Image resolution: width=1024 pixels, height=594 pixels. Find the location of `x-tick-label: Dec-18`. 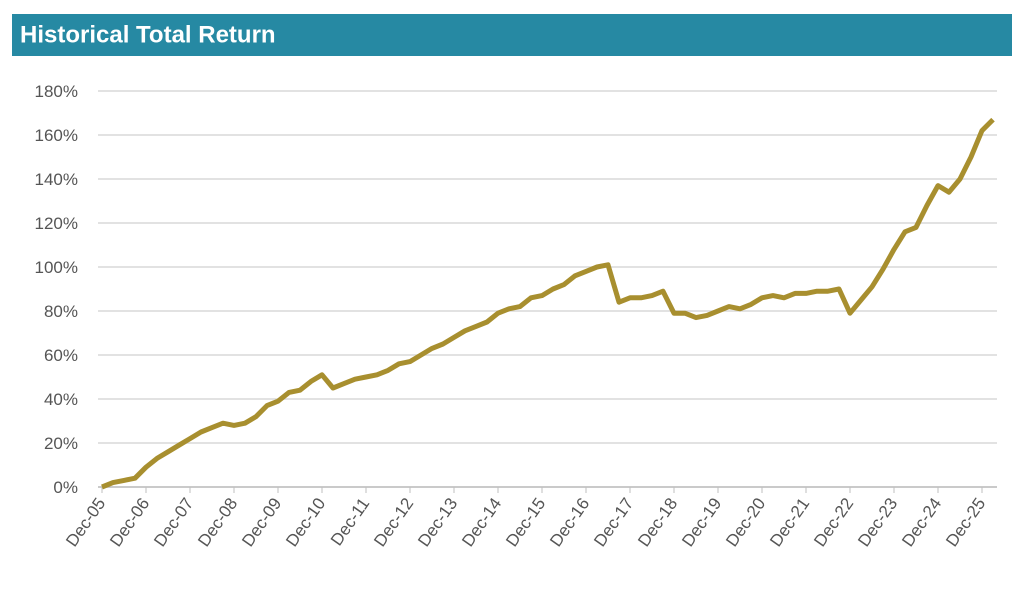

x-tick-label: Dec-18 is located at coordinates (657, 522).